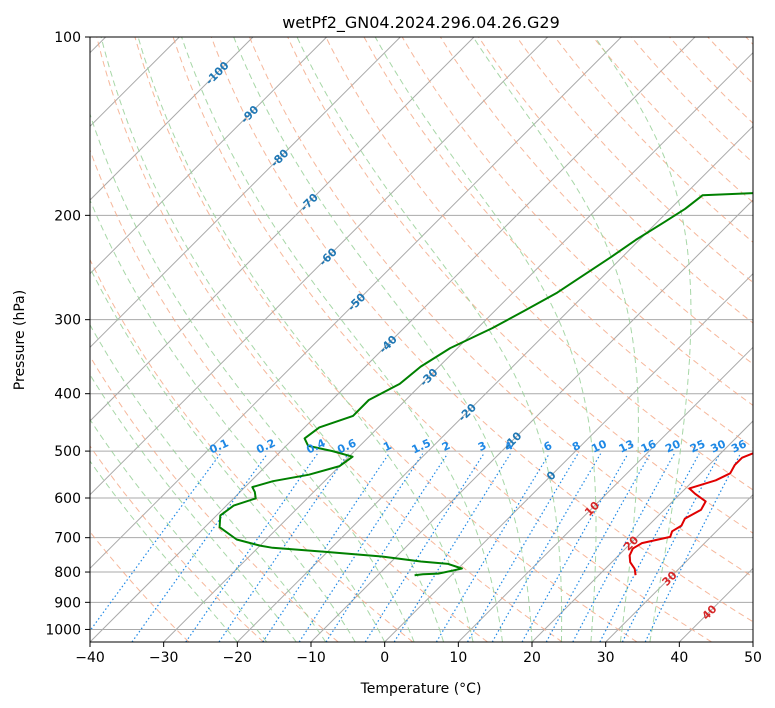  What do you see at coordinates (718, 446) in the screenshot?
I see `mixing-ratio-label: 30` at bounding box center [718, 446].